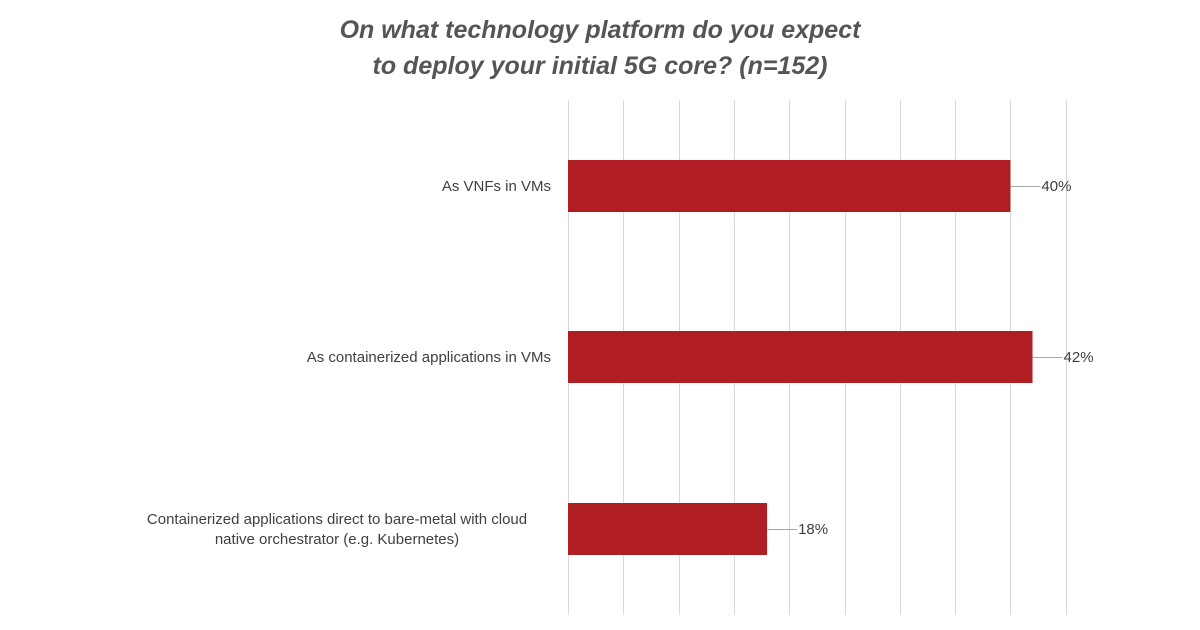 This screenshot has height=630, width=1200. I want to click on category-label-1: As VNFs in VMs, so click(496, 186).